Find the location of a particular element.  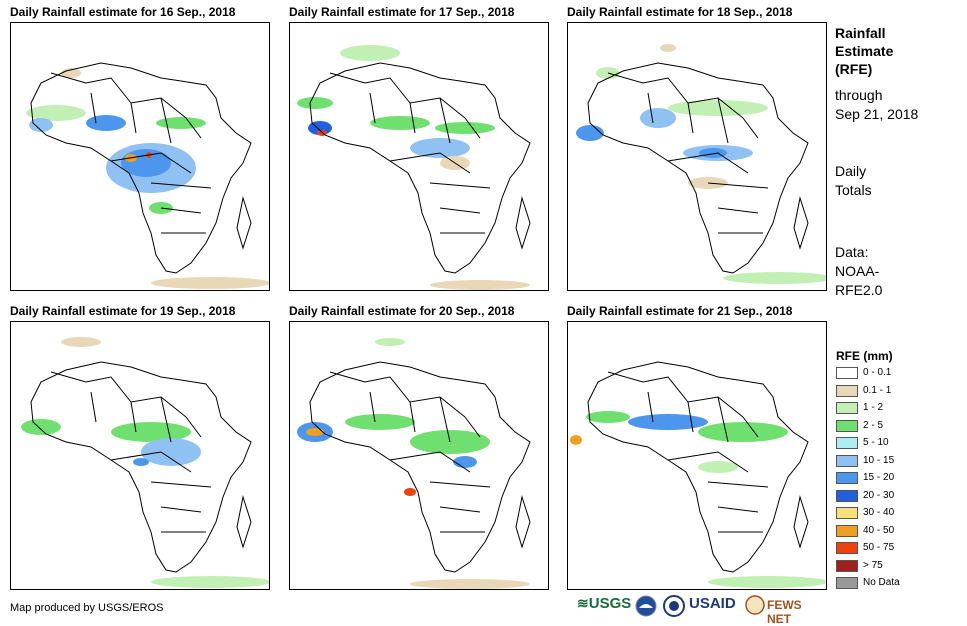

legend-label: 30 - 40 is located at coordinates (879, 512).